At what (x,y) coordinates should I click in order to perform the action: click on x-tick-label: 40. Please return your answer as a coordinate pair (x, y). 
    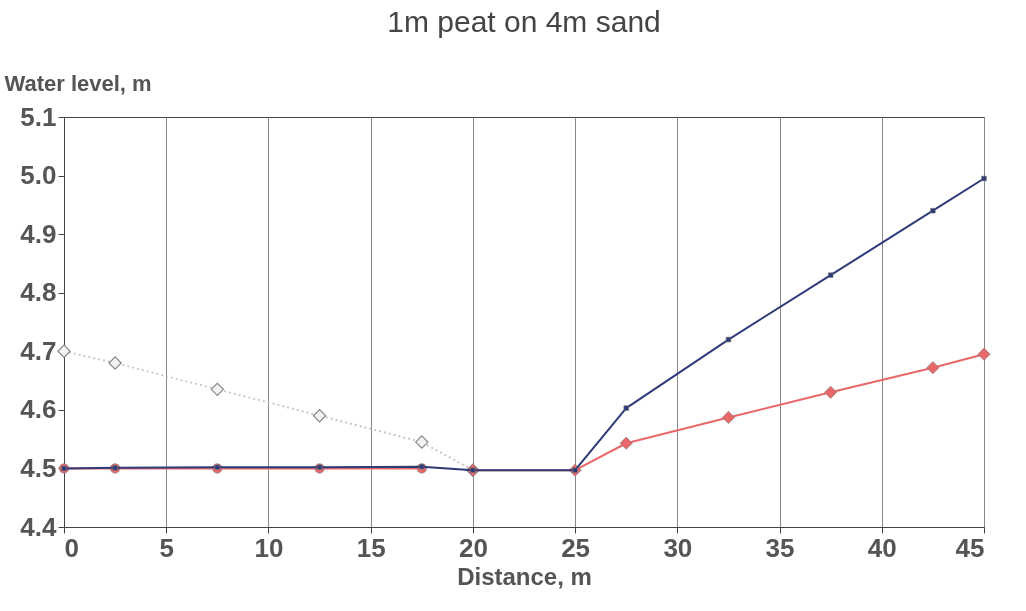
    Looking at the image, I should click on (882, 547).